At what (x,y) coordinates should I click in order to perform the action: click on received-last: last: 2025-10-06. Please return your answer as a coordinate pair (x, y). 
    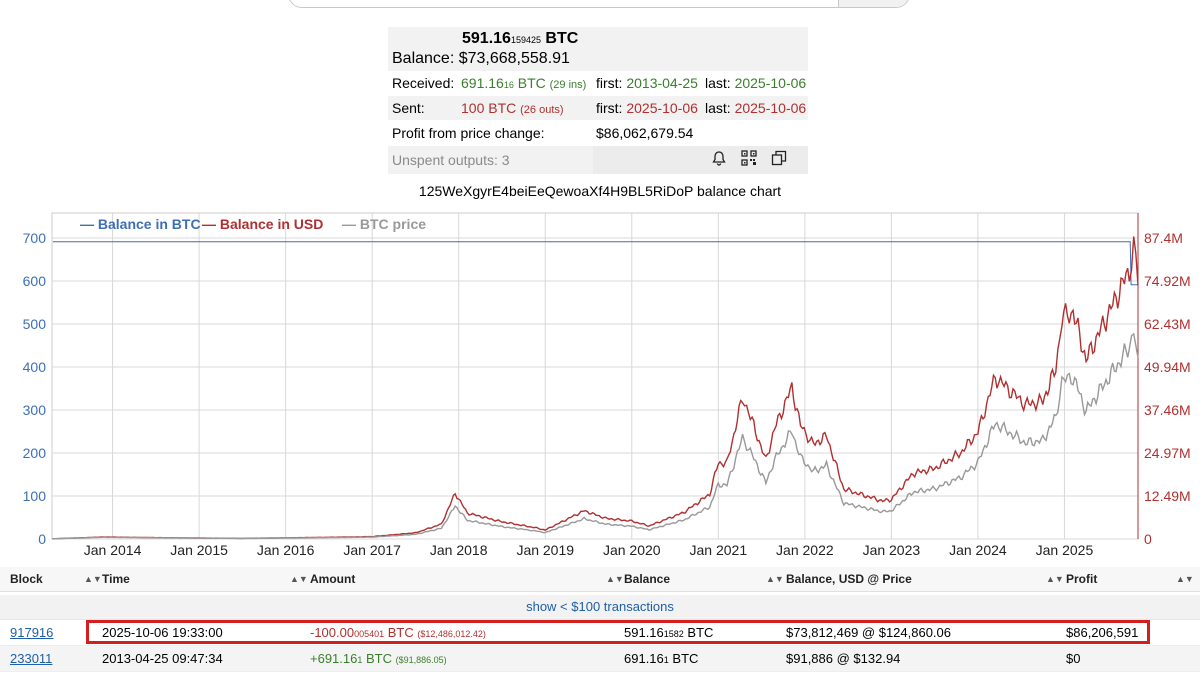
    Looking at the image, I should click on (755, 83).